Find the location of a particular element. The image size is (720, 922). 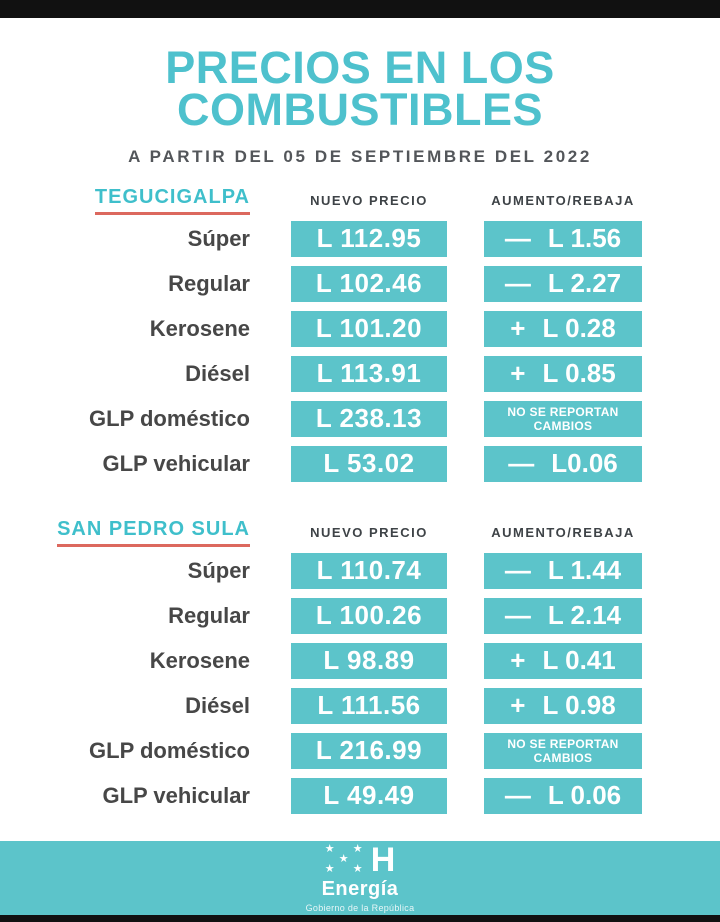

change-box: + L 0.98 is located at coordinates (563, 705).